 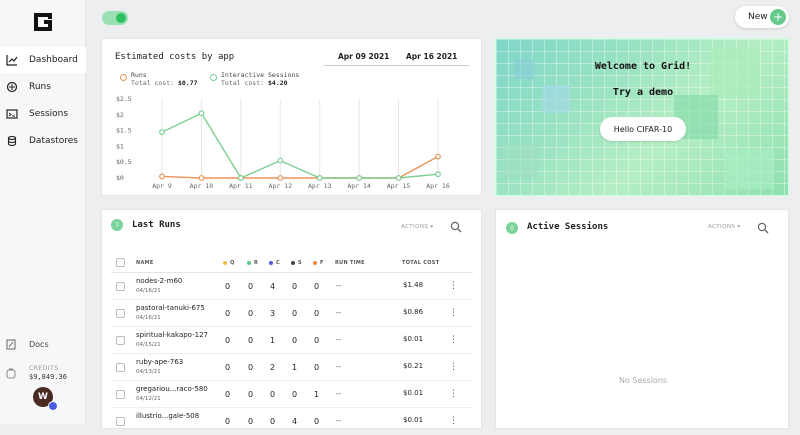 I want to click on toggle-knob, so click(x=121, y=18).